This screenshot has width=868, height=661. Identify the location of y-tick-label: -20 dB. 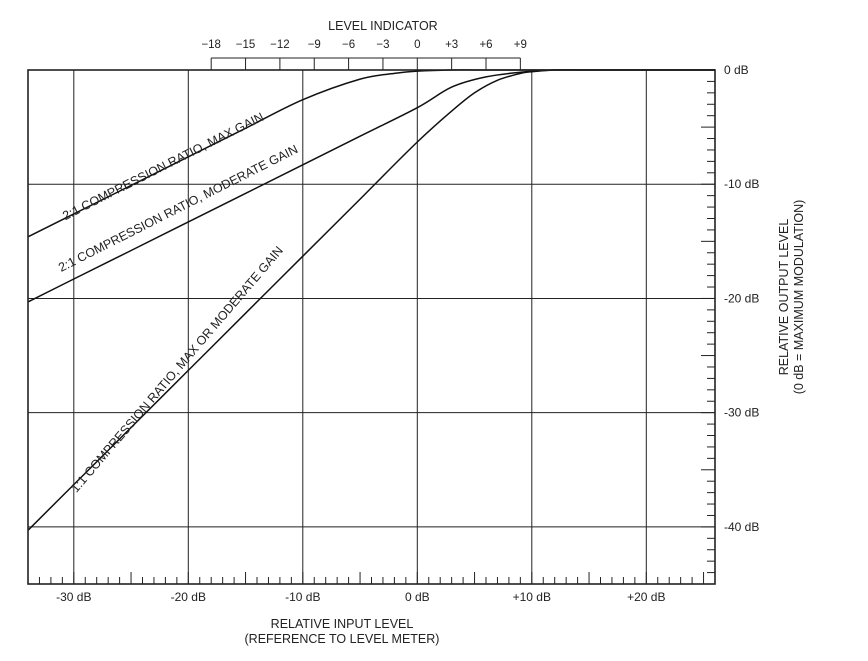
(741, 298).